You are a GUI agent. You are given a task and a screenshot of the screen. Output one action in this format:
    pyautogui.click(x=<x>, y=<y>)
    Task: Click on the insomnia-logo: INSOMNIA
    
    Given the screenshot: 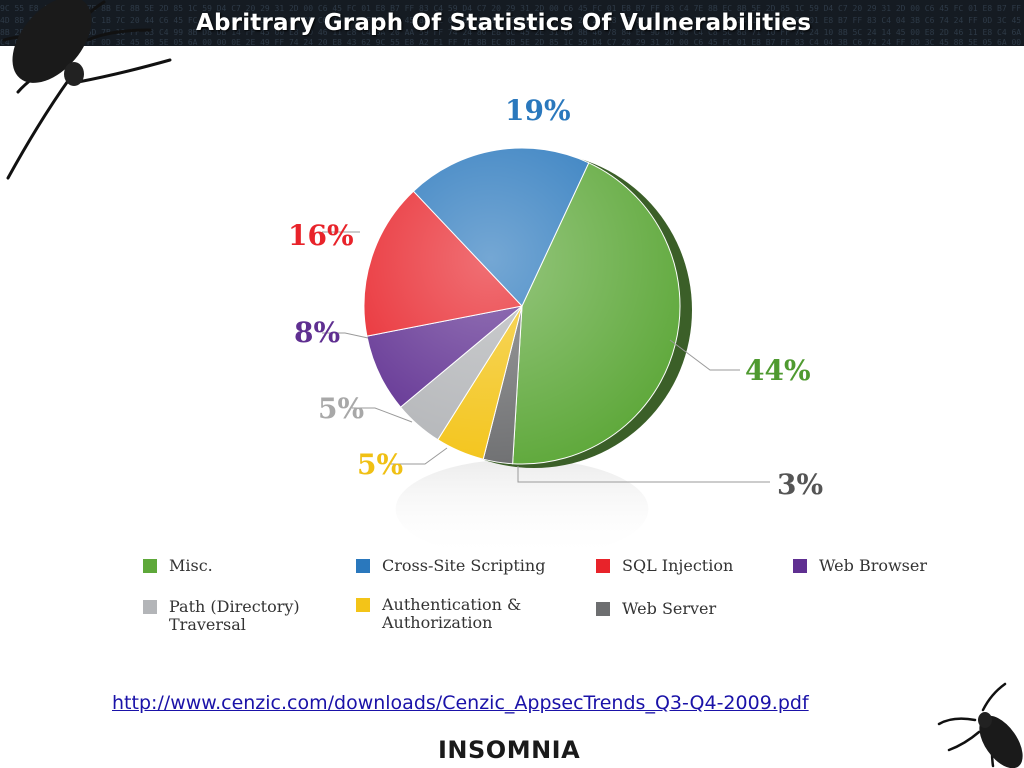 What is the action you would take?
    pyautogui.click(x=509, y=750)
    